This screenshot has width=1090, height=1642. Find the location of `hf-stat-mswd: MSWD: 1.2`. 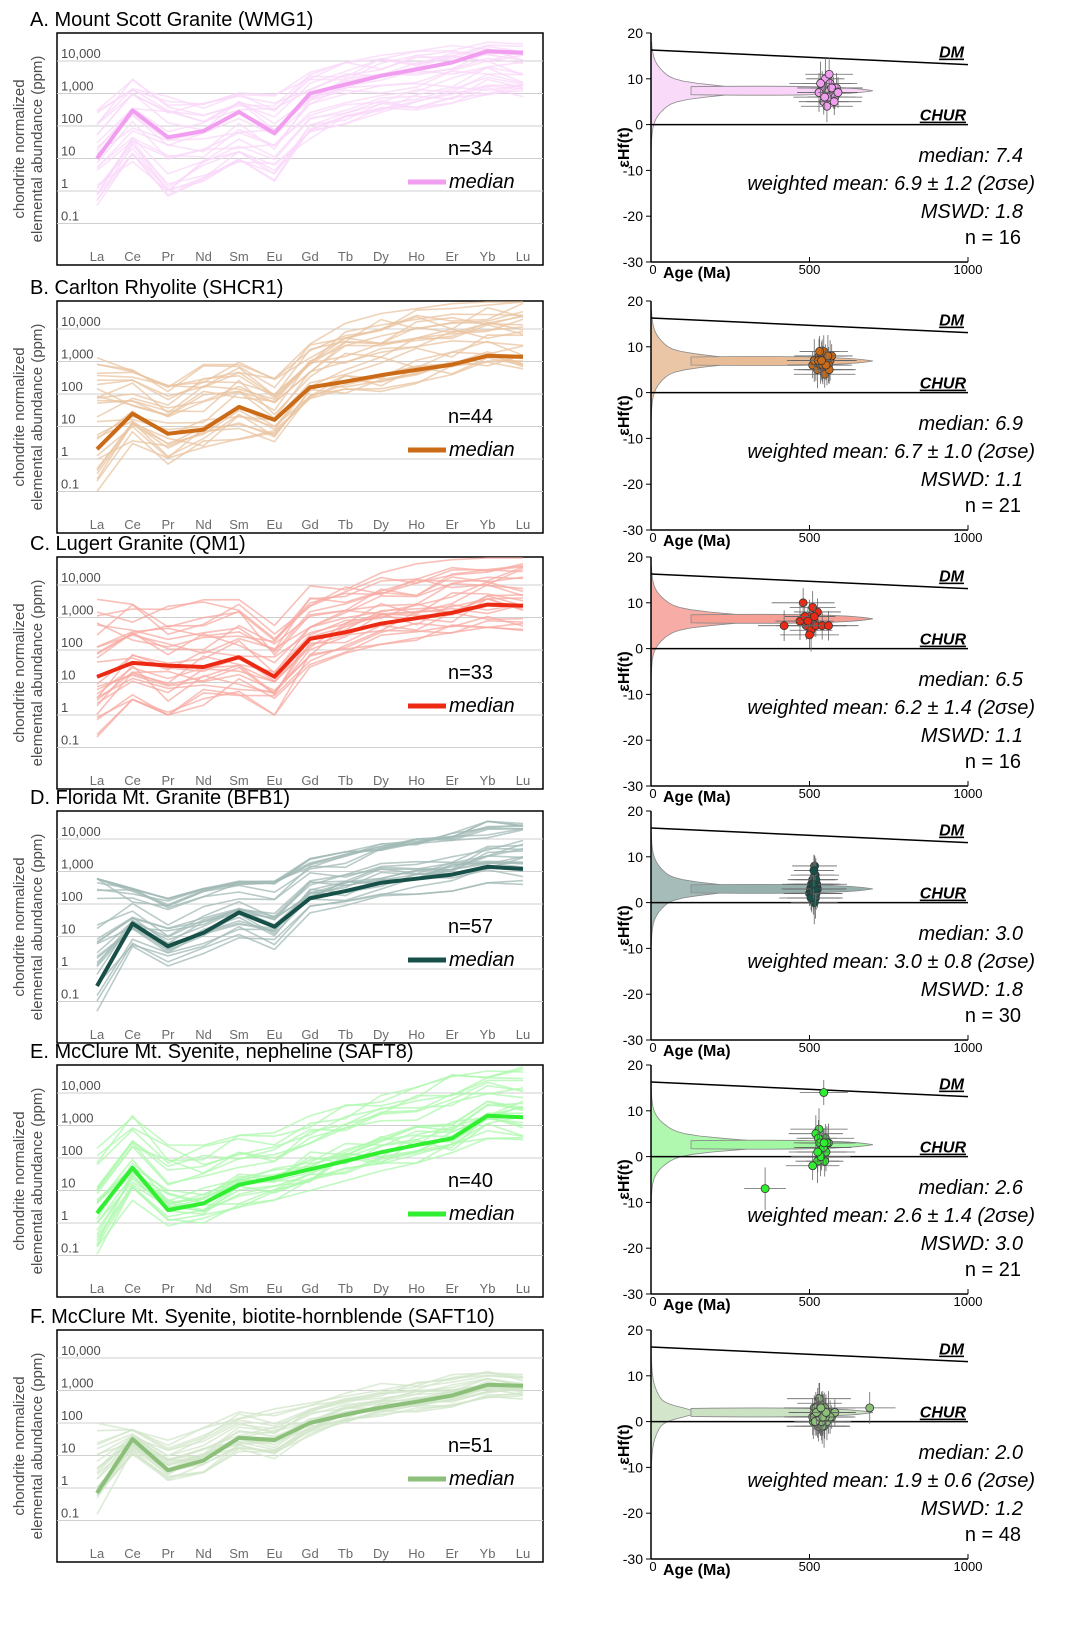

hf-stat-mswd: MSWD: 1.2 is located at coordinates (972, 1509).